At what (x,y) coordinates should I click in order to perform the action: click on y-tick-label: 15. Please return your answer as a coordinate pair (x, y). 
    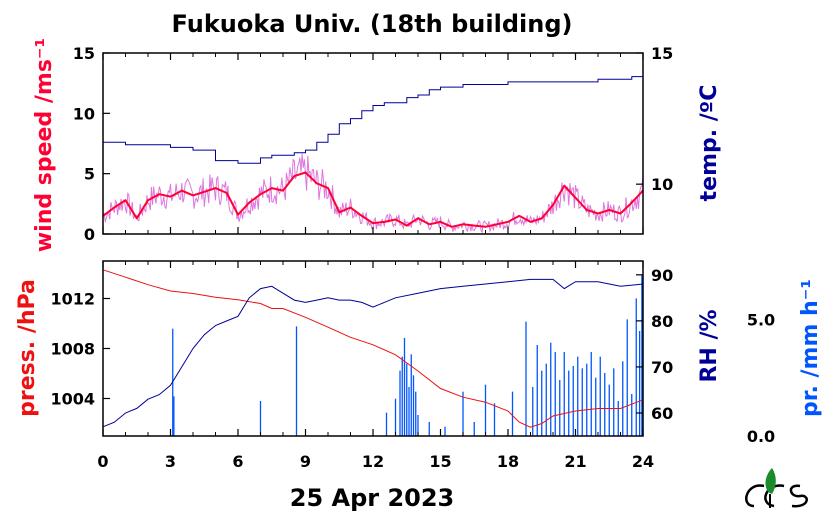
    Looking at the image, I should click on (84, 53).